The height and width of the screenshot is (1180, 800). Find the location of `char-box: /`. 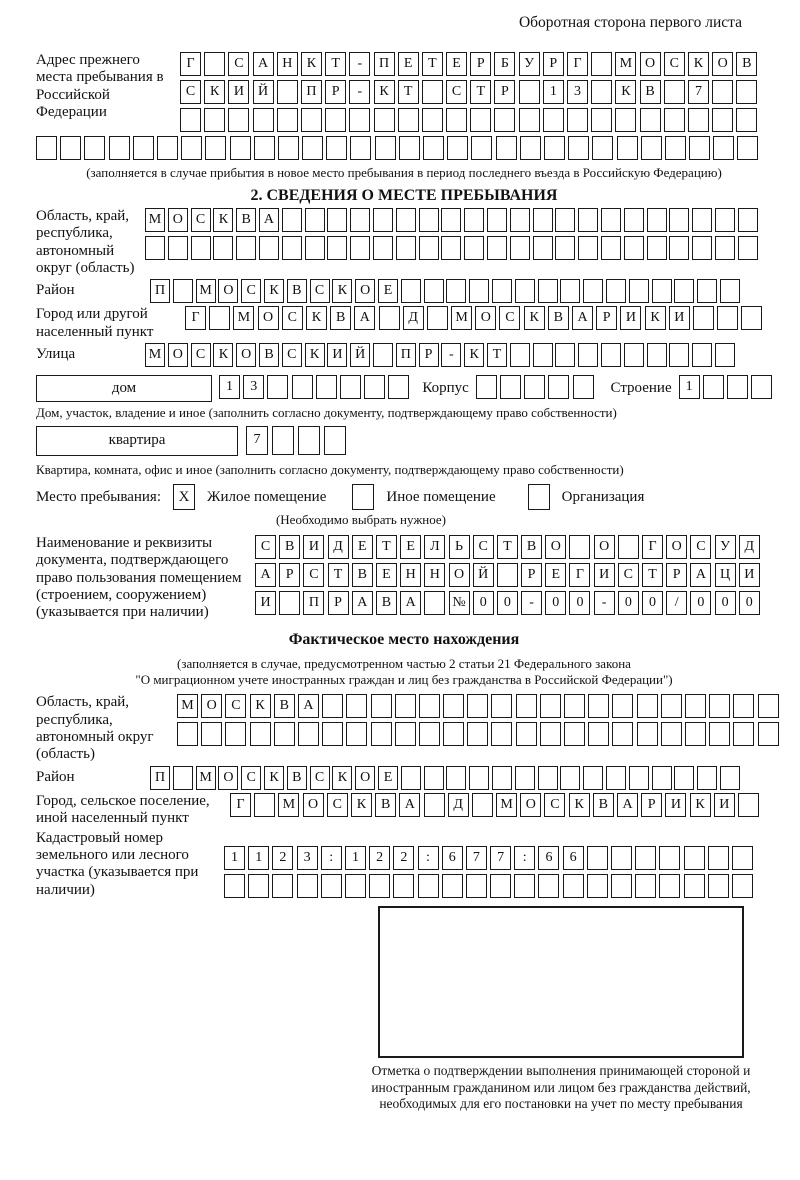

char-box: / is located at coordinates (677, 602).